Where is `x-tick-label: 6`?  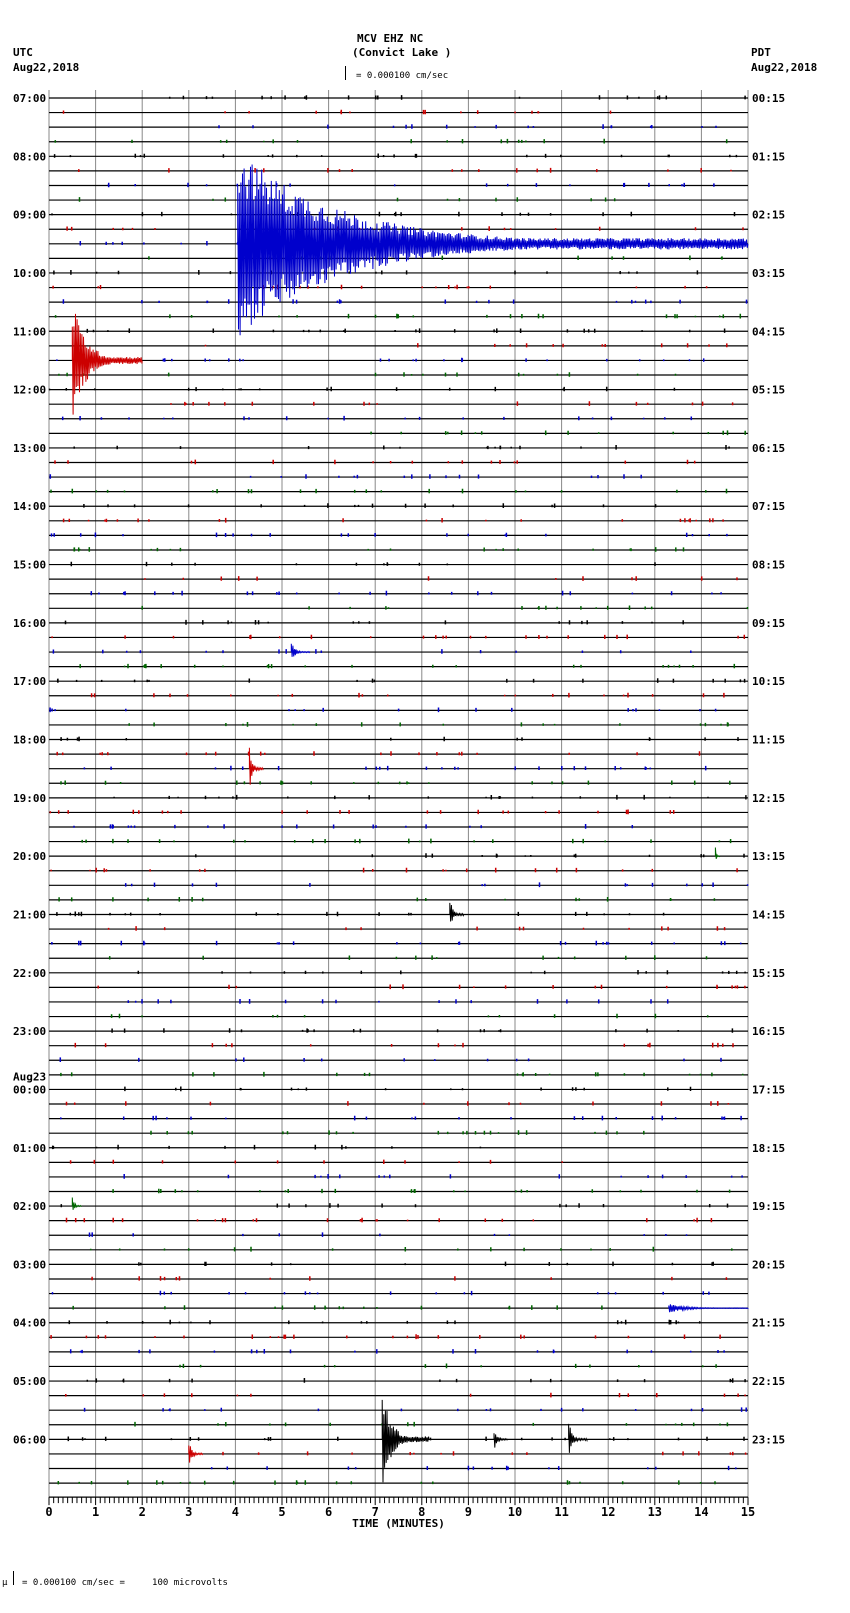 x-tick-label: 6 is located at coordinates (328, 1512).